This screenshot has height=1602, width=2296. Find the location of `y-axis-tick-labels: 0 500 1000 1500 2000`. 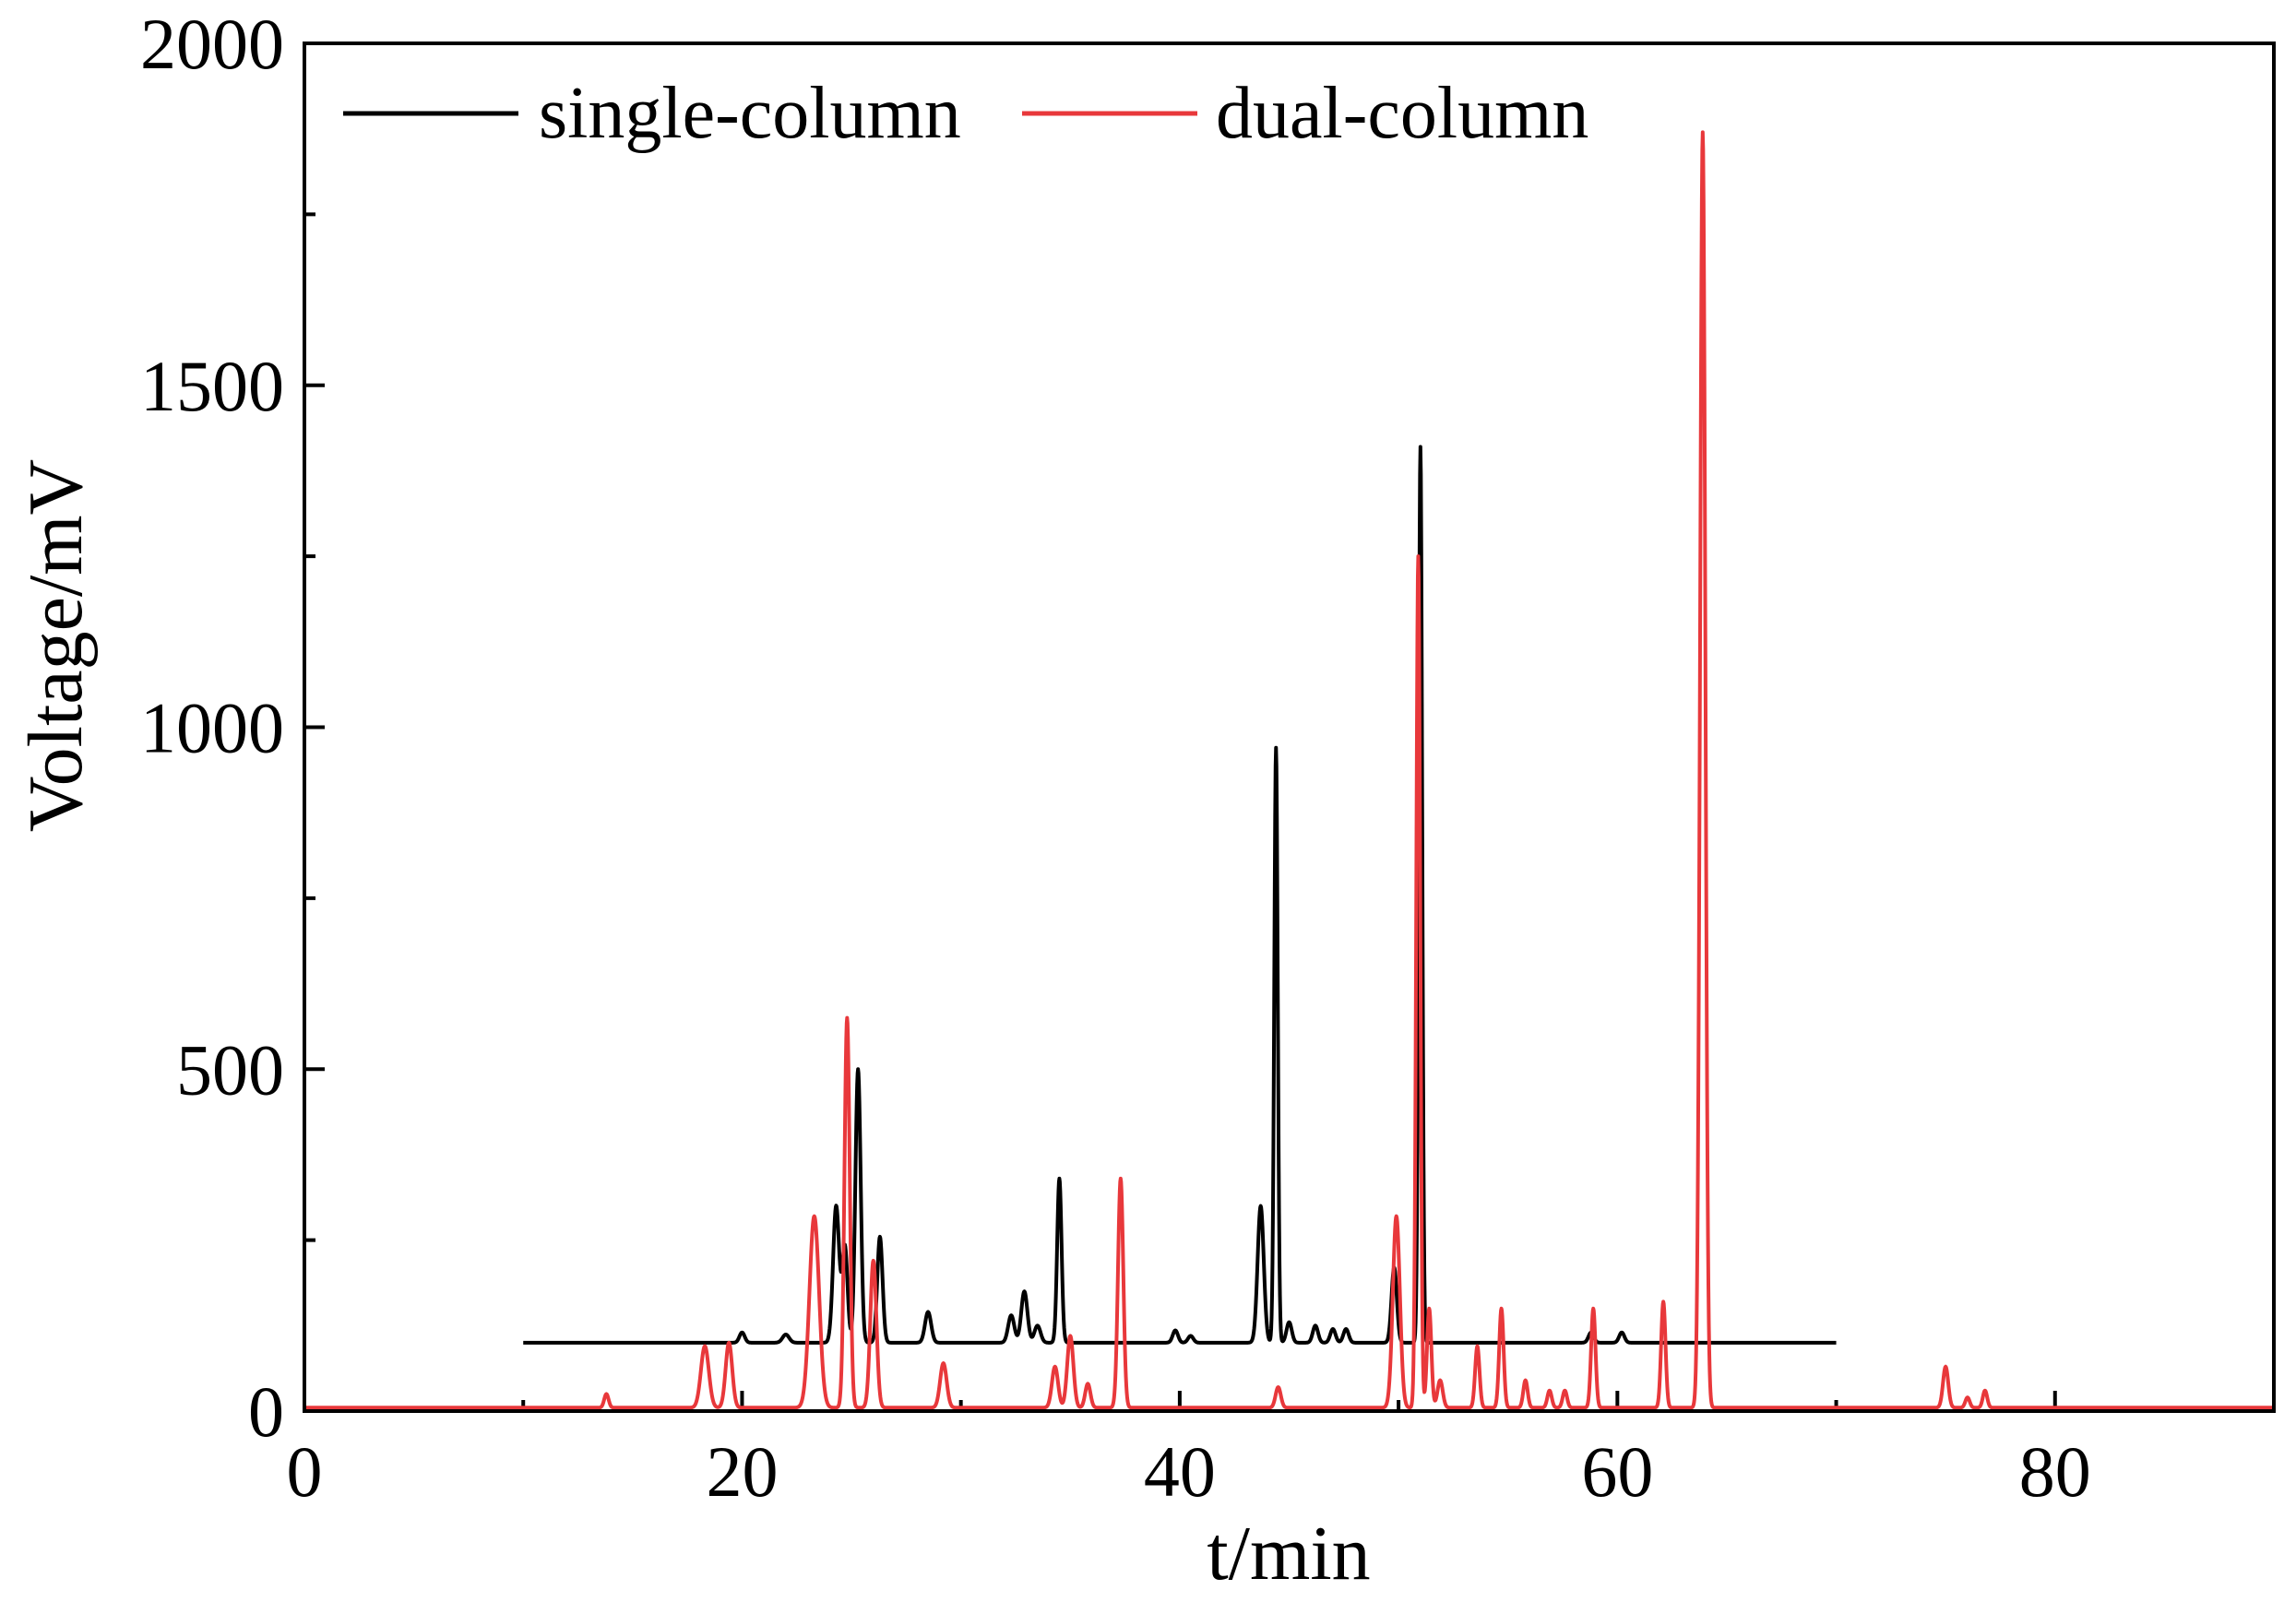

y-axis-tick-labels: 0 500 1000 1500 2000 is located at coordinates (212, 728).